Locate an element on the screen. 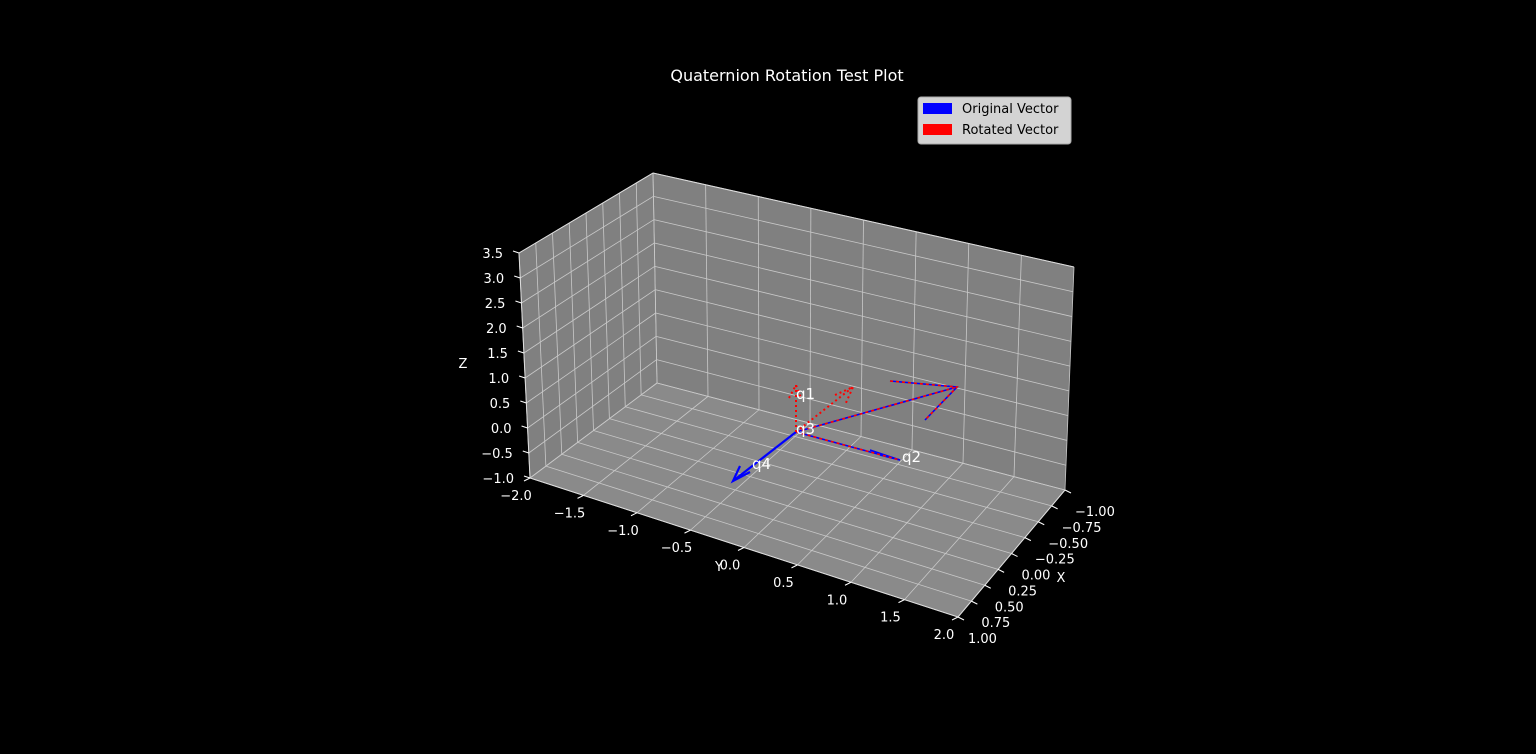 This screenshot has height=754, width=1536. y-tick-label: 1.0 is located at coordinates (837, 600).